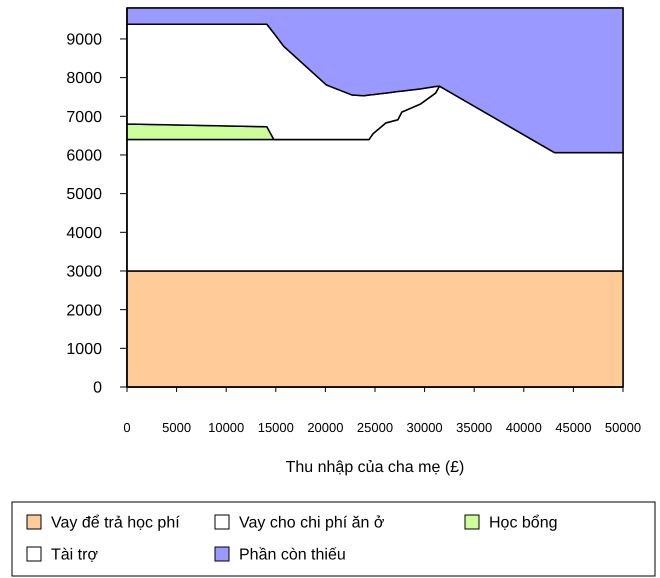 The image size is (660, 578). I want to click on x-tick-label: 50000, so click(623, 427).